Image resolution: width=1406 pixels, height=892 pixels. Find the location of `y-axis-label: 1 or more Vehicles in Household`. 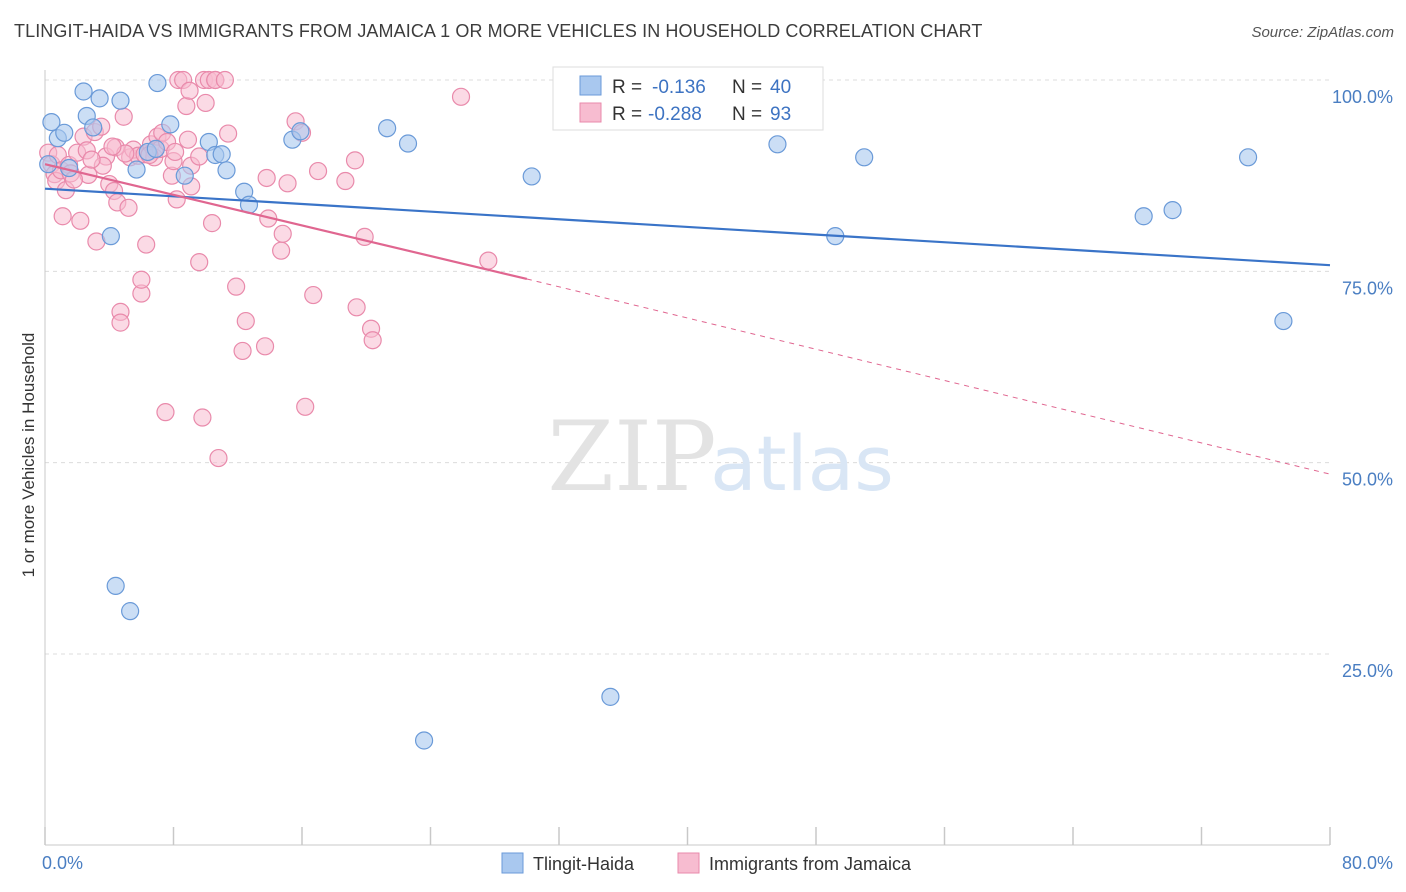

y-axis-label: 1 or more Vehicles in Household is located at coordinates (28, 455).